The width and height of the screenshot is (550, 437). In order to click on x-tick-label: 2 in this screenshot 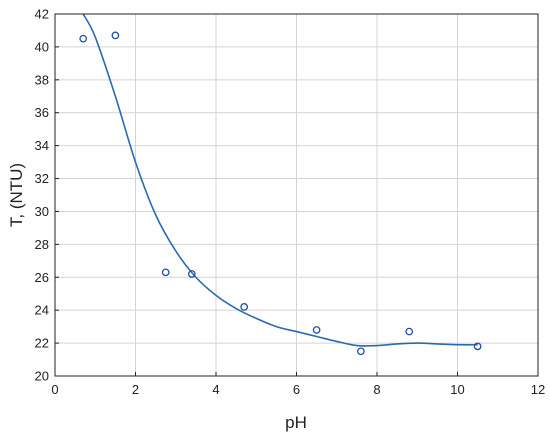, I will do `click(135, 389)`.